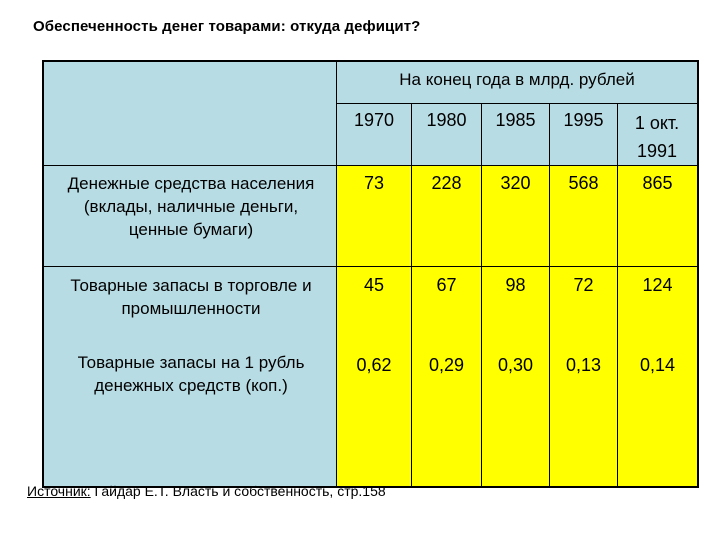 Image resolution: width=720 pixels, height=540 pixels. I want to click on year-header: 1995, so click(583, 120).